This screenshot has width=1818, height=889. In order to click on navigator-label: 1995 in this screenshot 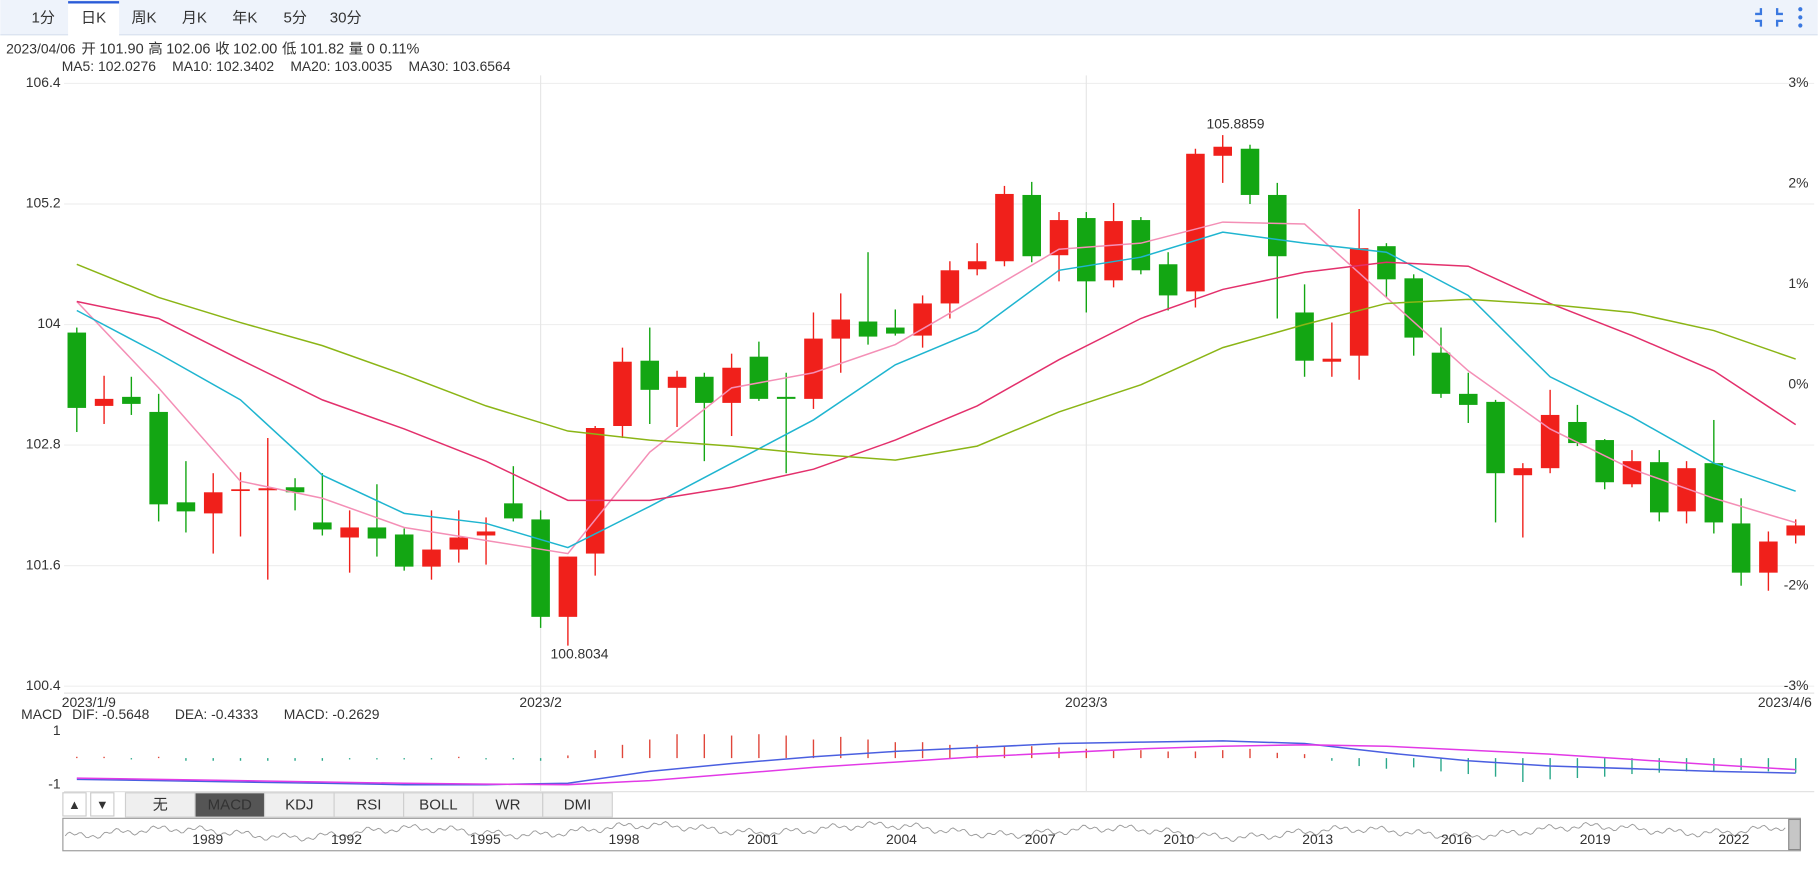, I will do `click(485, 839)`.